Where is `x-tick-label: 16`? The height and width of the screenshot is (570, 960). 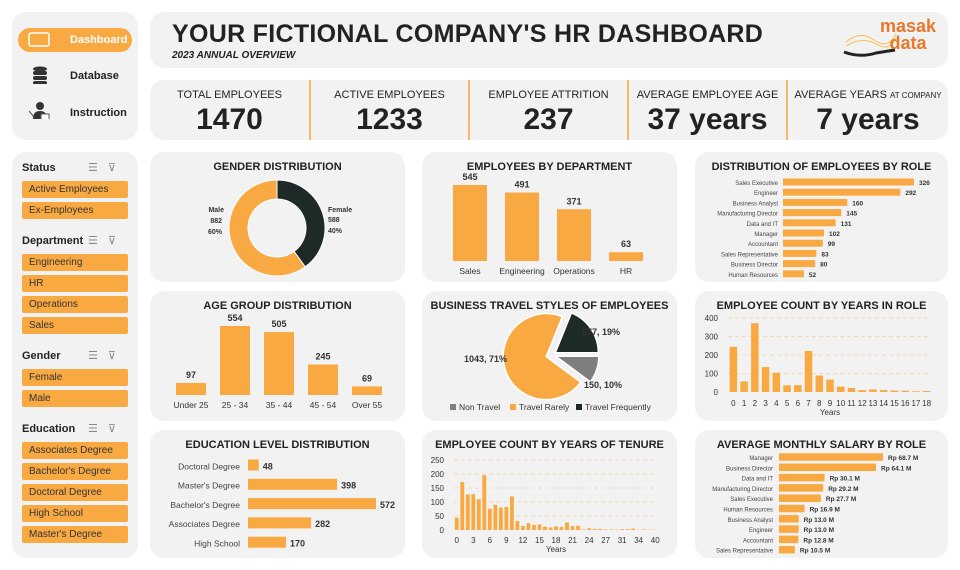 x-tick-label: 16 is located at coordinates (905, 403).